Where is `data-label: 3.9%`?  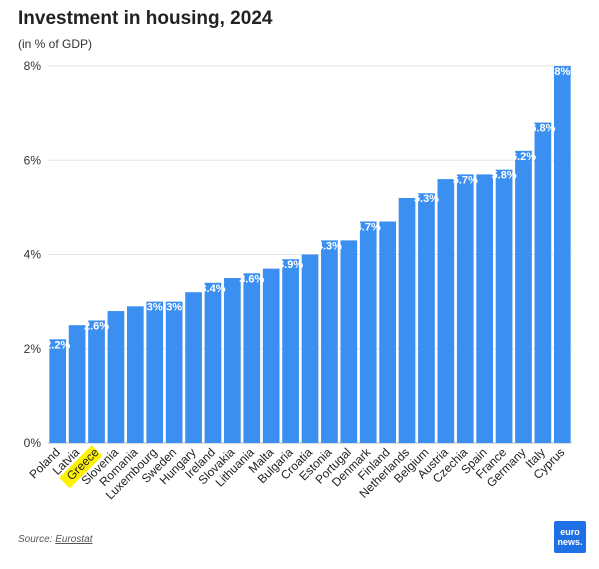
data-label: 3.9% is located at coordinates (290, 265).